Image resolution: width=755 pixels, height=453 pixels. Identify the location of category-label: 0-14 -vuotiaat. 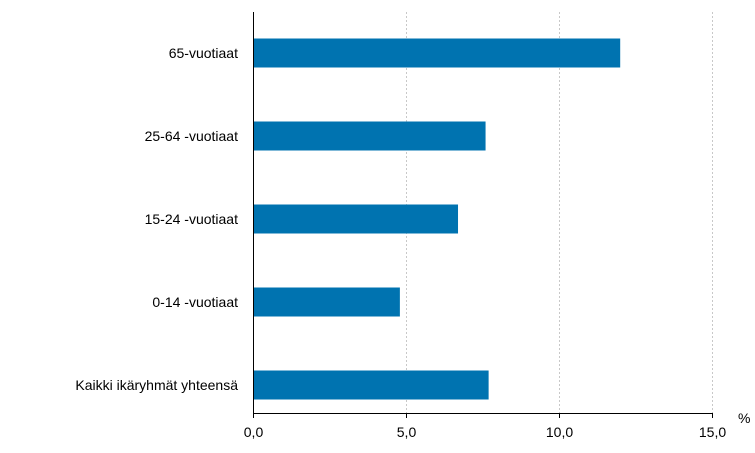
(195, 302).